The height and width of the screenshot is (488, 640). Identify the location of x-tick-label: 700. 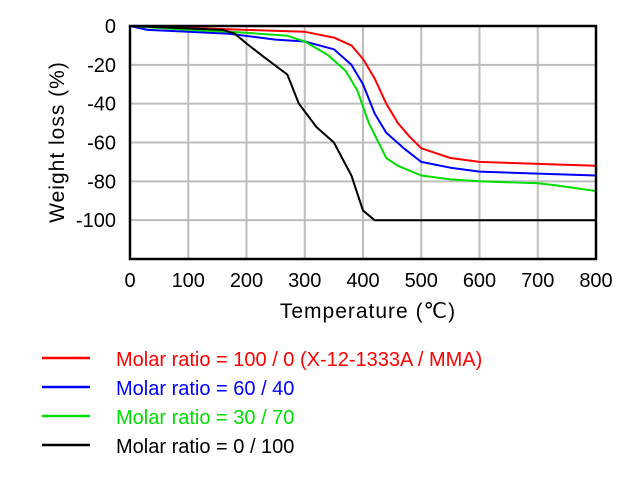
(537, 281).